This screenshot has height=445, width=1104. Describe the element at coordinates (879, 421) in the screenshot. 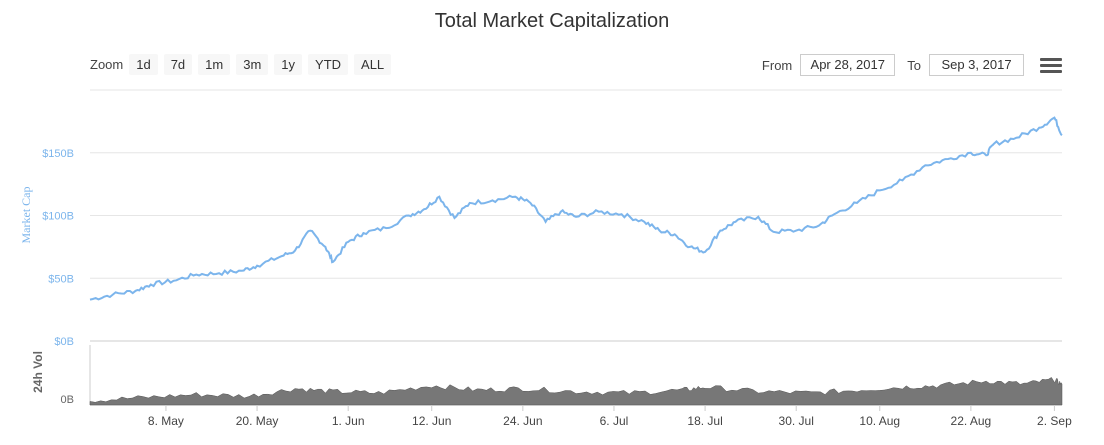

I see `x-tick-label: 10. Aug` at that location.